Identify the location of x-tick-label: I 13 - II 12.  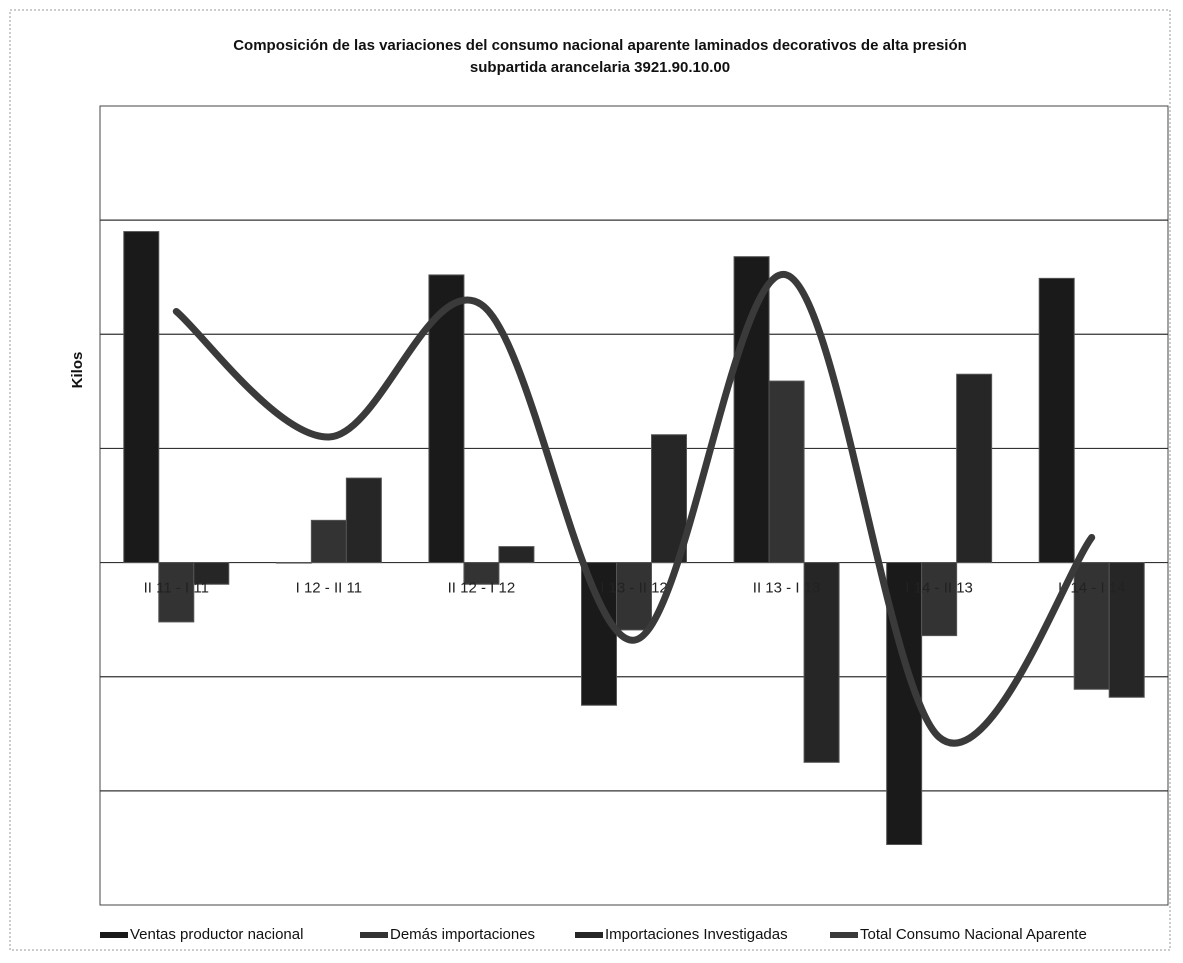
(634, 588).